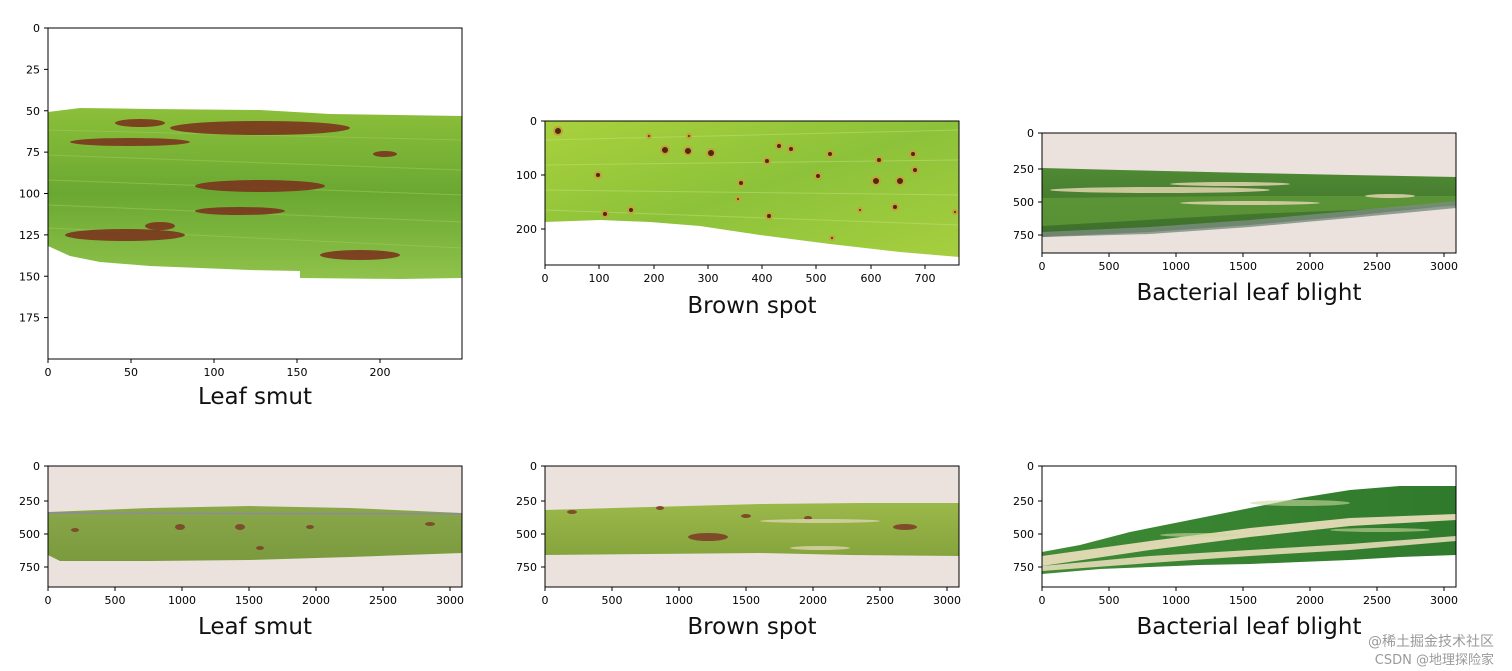 This screenshot has width=1512, height=671. What do you see at coordinates (131, 372) in the screenshot?
I see `x-tick-label: 50` at bounding box center [131, 372].